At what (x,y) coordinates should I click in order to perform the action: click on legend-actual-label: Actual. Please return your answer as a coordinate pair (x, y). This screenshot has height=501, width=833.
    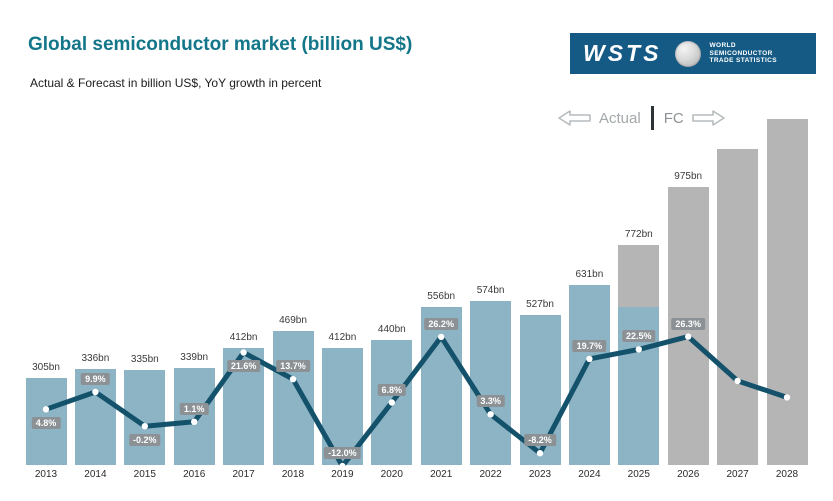
    Looking at the image, I should click on (620, 118).